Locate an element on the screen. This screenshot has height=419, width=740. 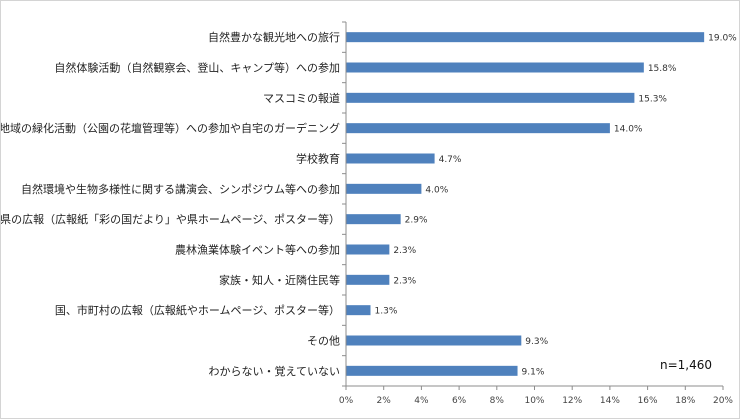
category-label: 自然環境や生物多様性に関する講演会、シンポジウム等への参加 is located at coordinates (180, 189).